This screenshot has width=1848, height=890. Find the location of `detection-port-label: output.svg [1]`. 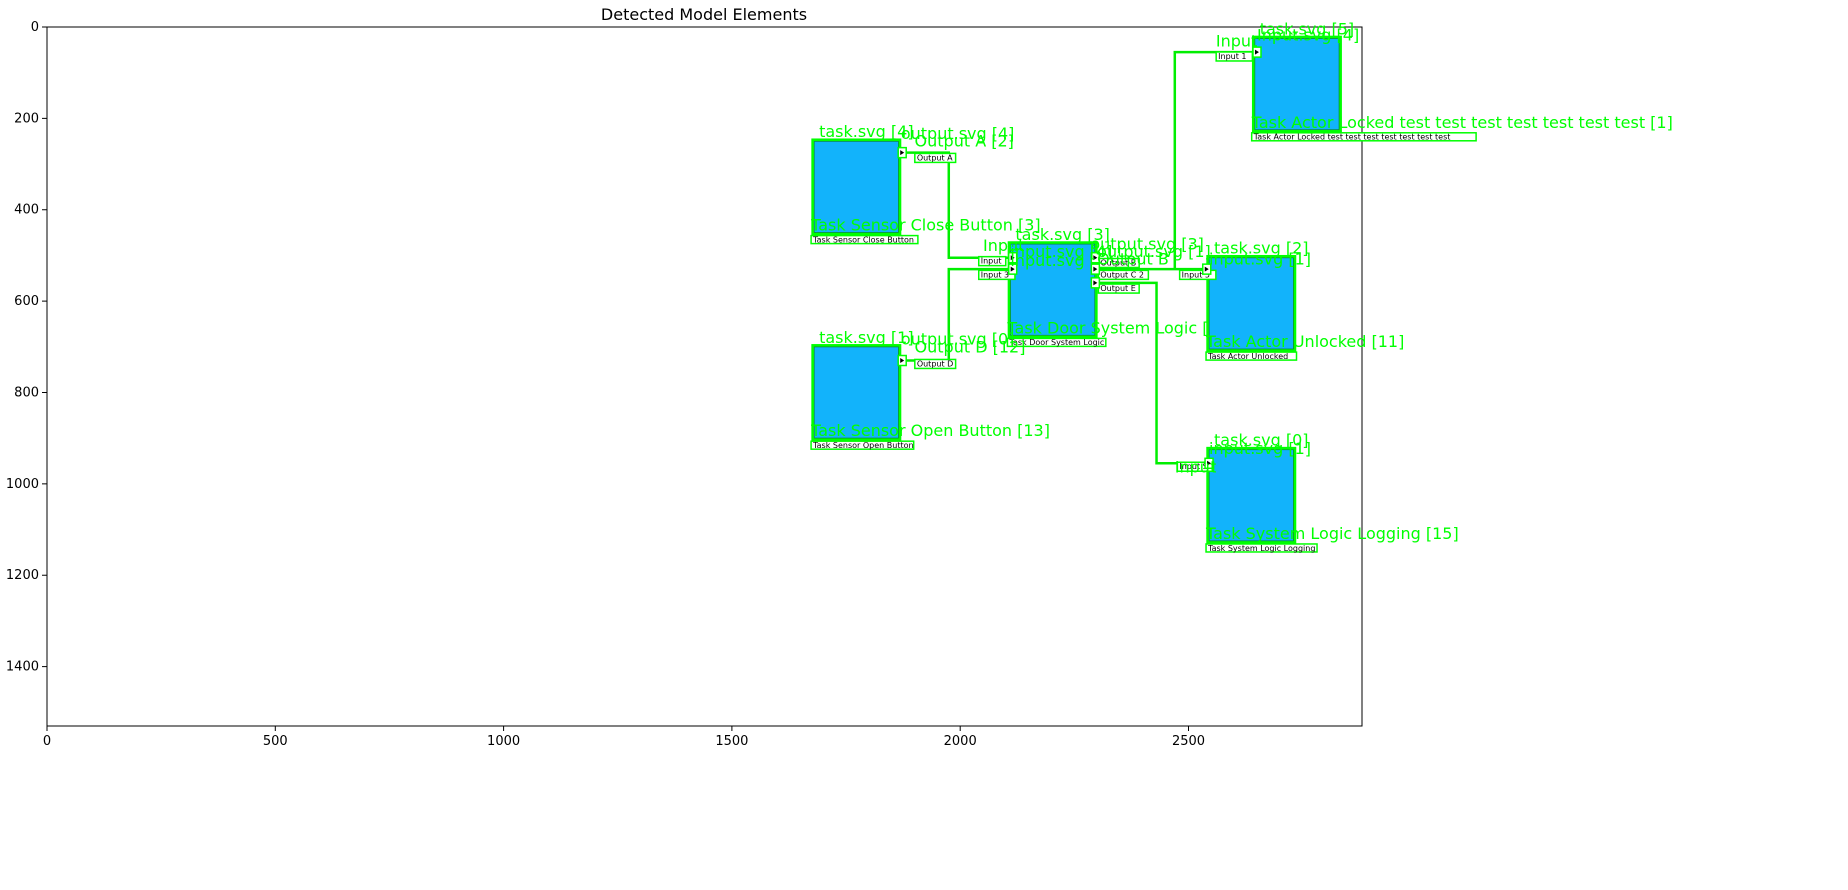

detection-port-label: output.svg [1] is located at coordinates (1154, 251).